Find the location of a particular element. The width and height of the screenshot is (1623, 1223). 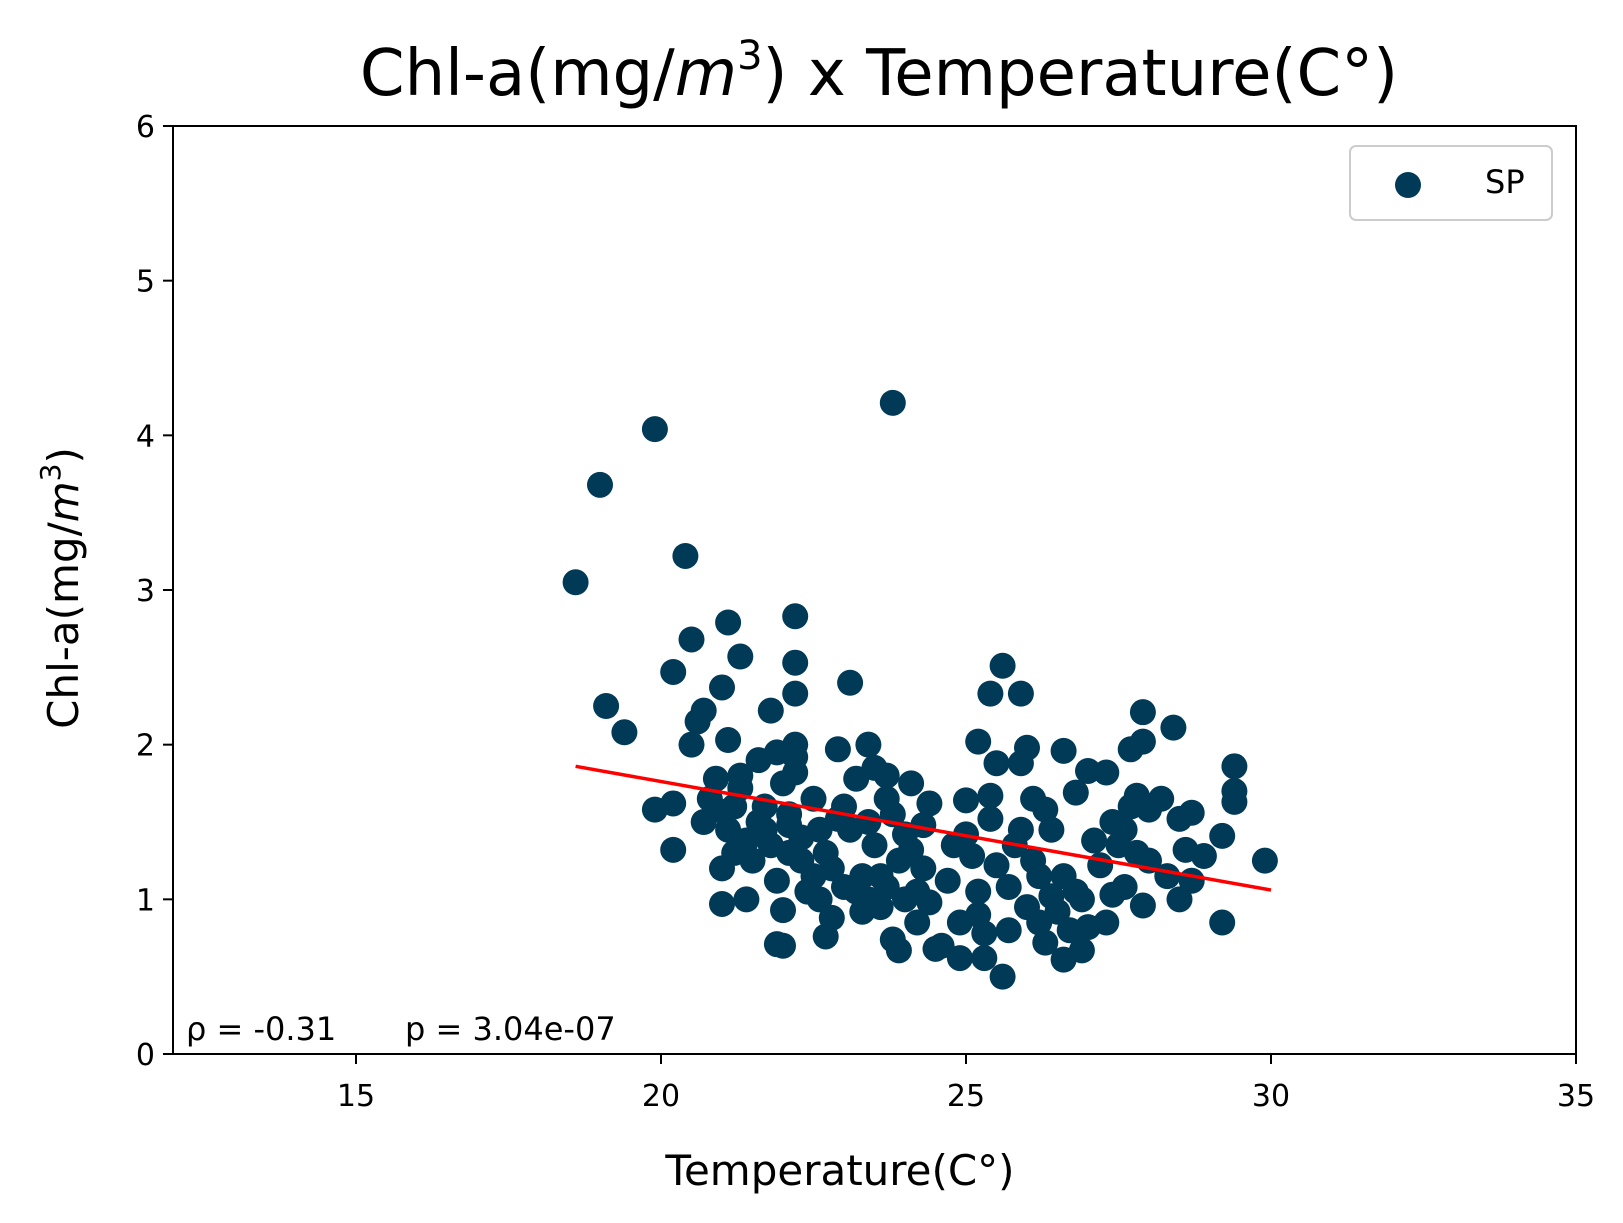

y-axis-ticks: 0 1 2 3 4 5 6 is located at coordinates (154, 591).